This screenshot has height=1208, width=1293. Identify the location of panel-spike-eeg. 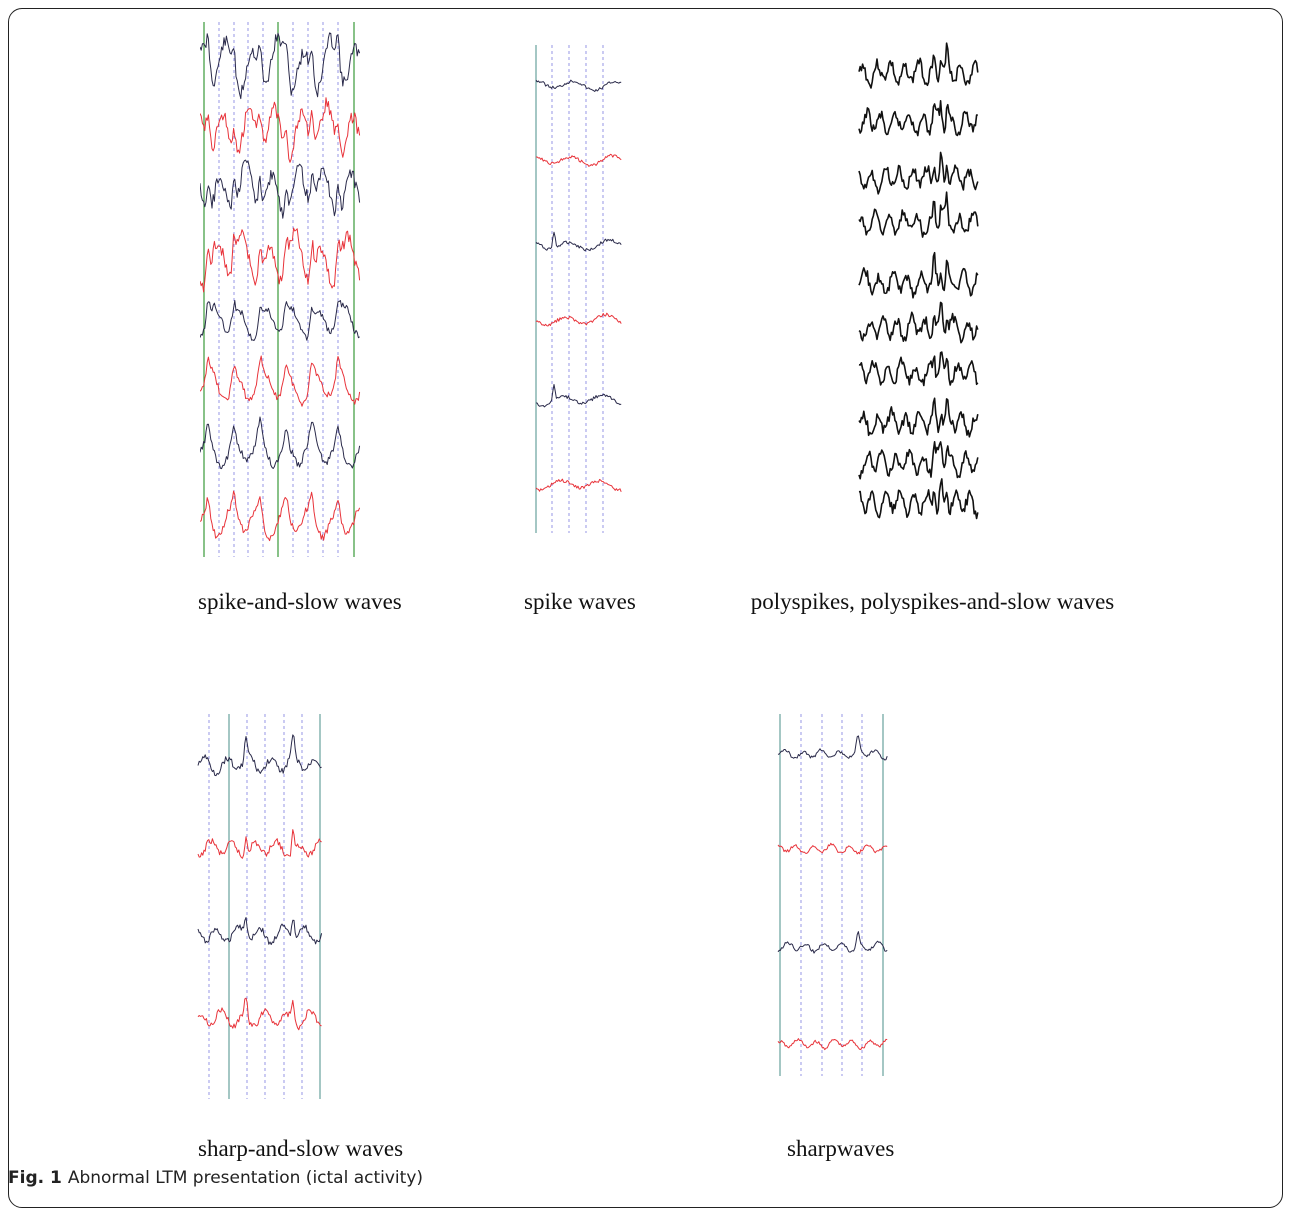
(578, 289).